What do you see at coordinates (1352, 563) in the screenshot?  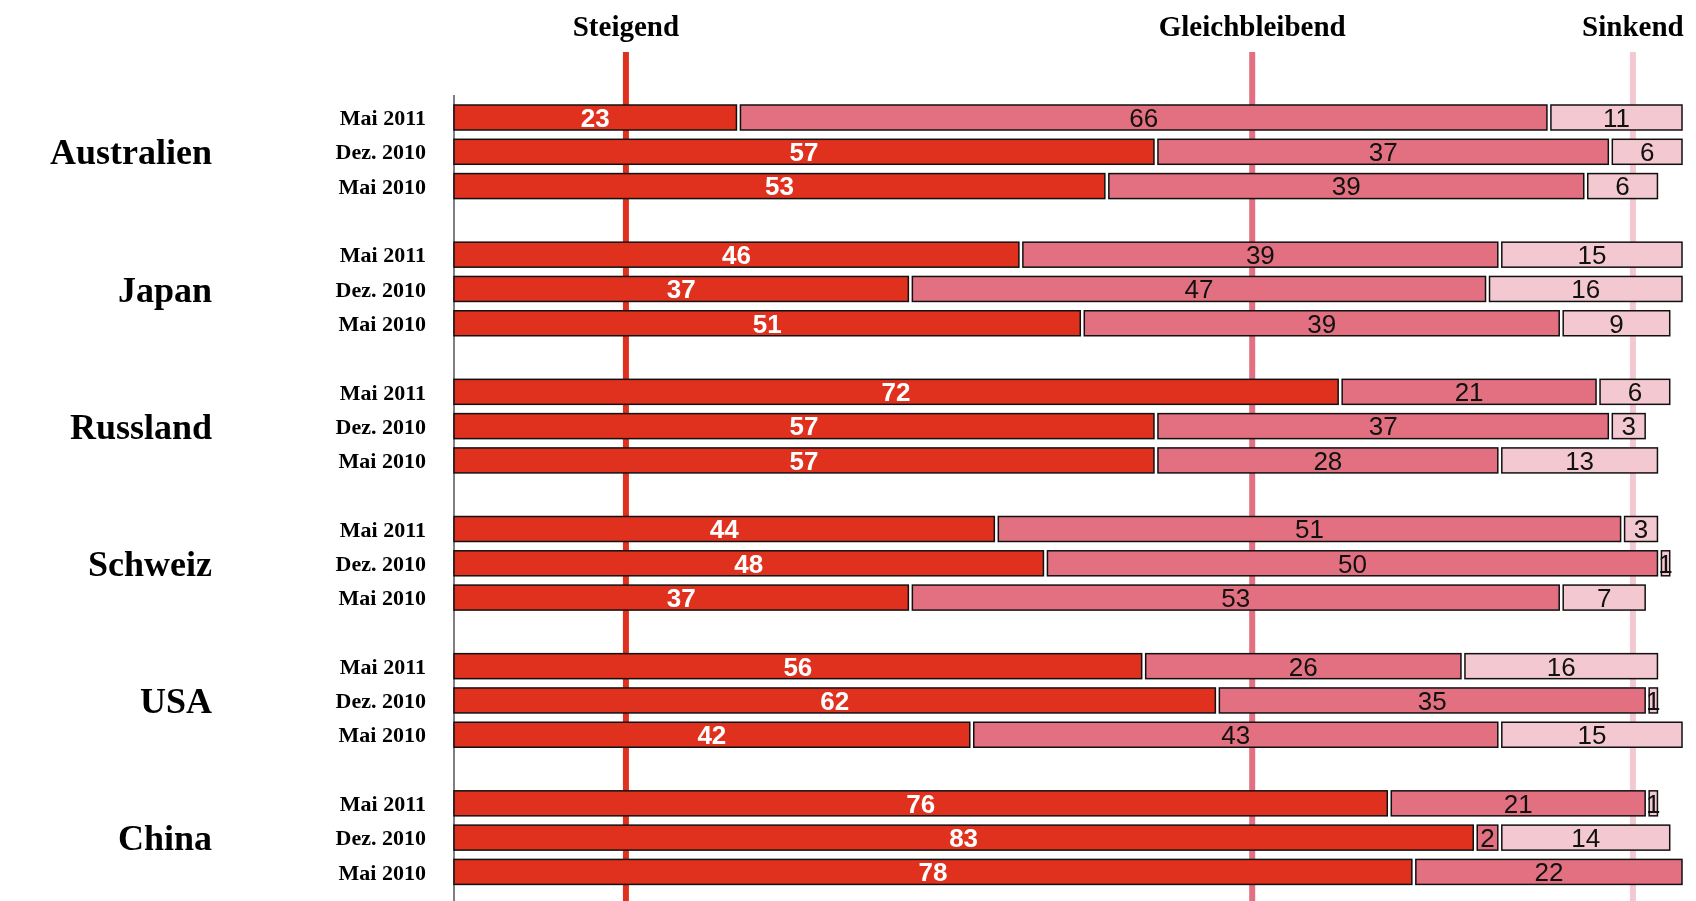 I see `data-label: 50` at bounding box center [1352, 563].